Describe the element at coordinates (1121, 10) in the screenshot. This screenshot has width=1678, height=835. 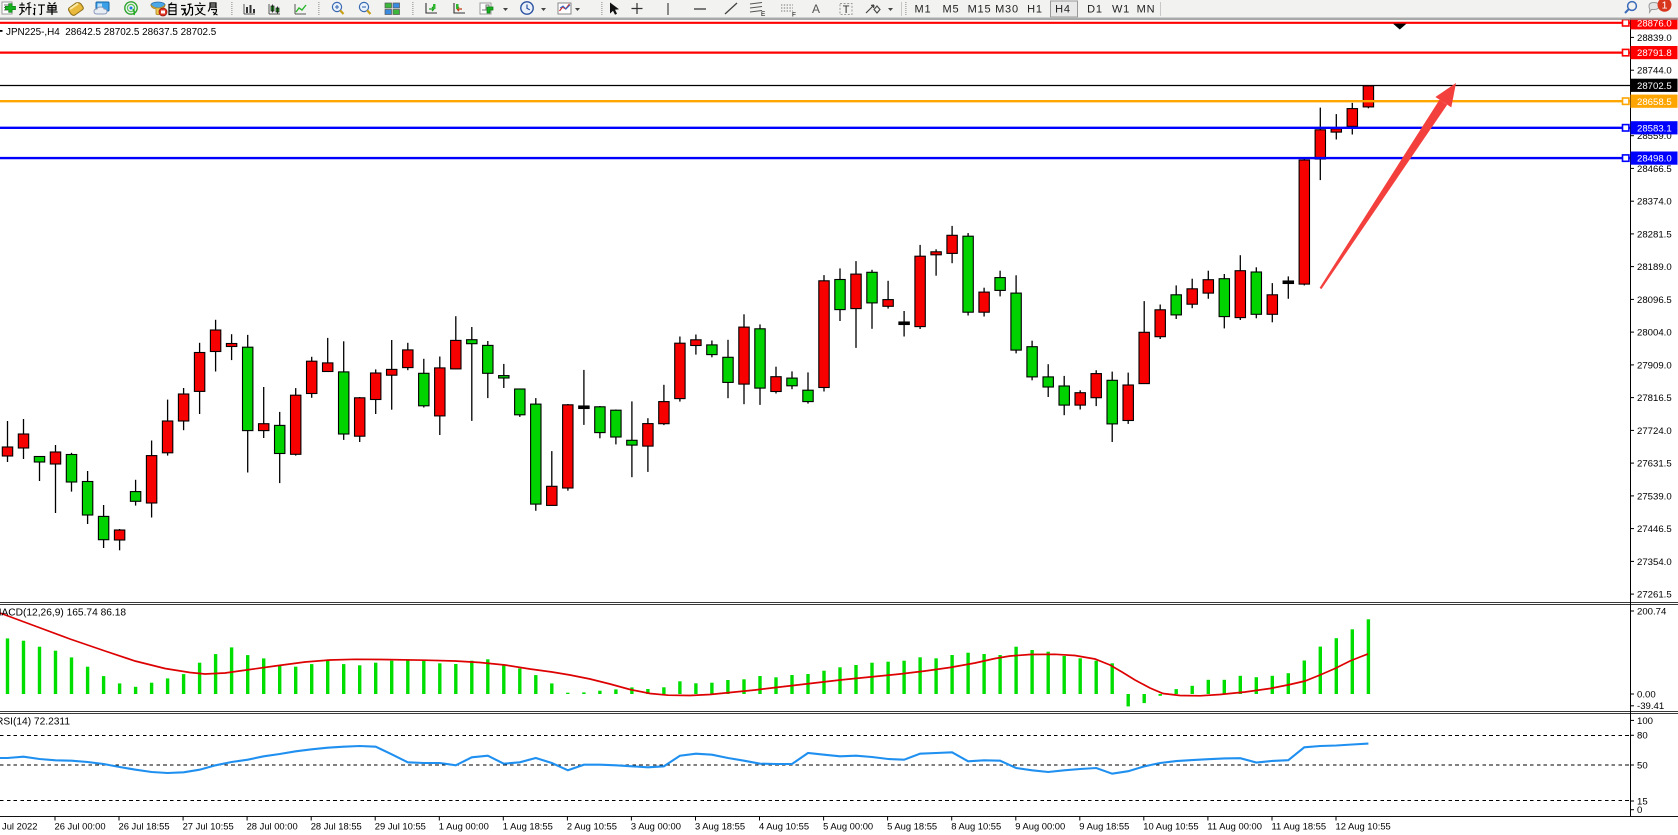
I see `svg-text: W1` at that location.